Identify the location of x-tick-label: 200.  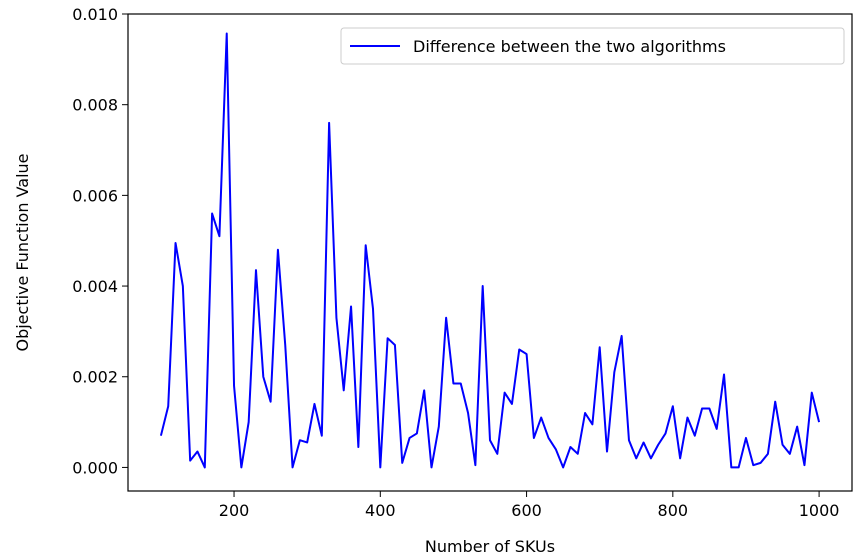
(234, 510).